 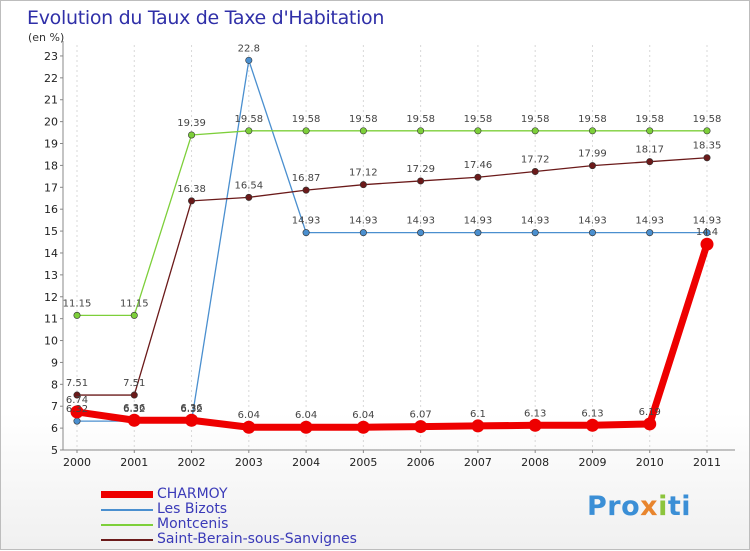 What do you see at coordinates (249, 462) in the screenshot?
I see `x-tick-label: 2003` at bounding box center [249, 462].